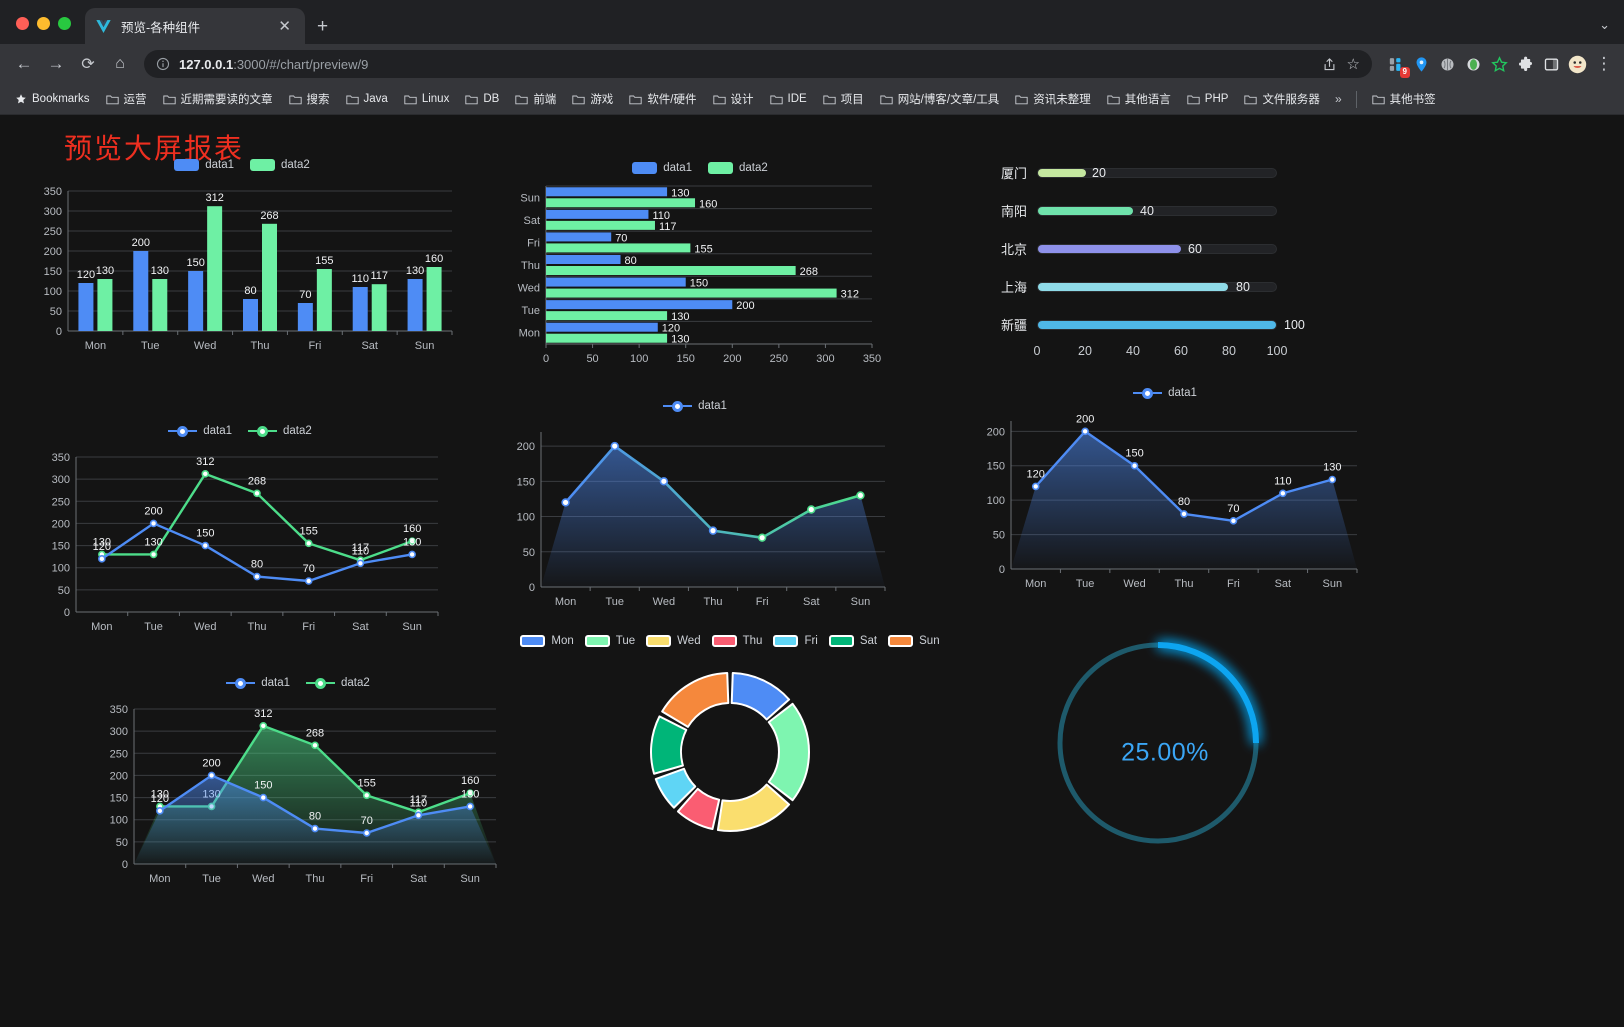  Describe the element at coordinates (1473, 64) in the screenshot. I see `extension-green-circle-icon` at that location.